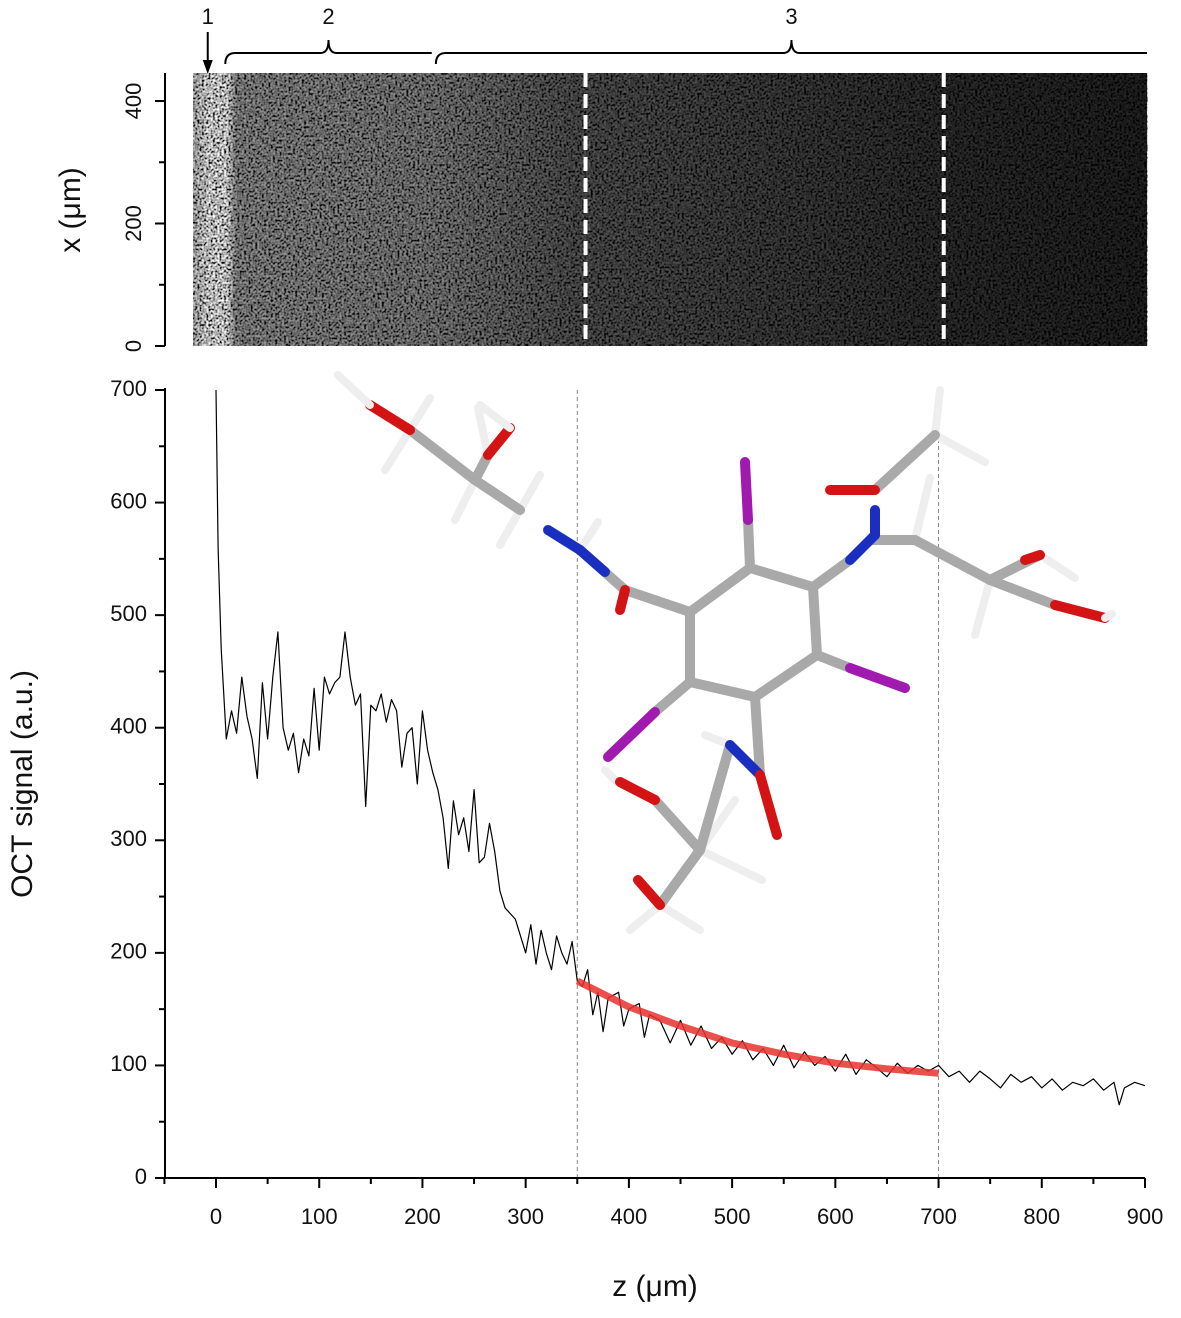  What do you see at coordinates (70, 210) in the screenshot?
I see `y-axis-label: x (μm)` at bounding box center [70, 210].